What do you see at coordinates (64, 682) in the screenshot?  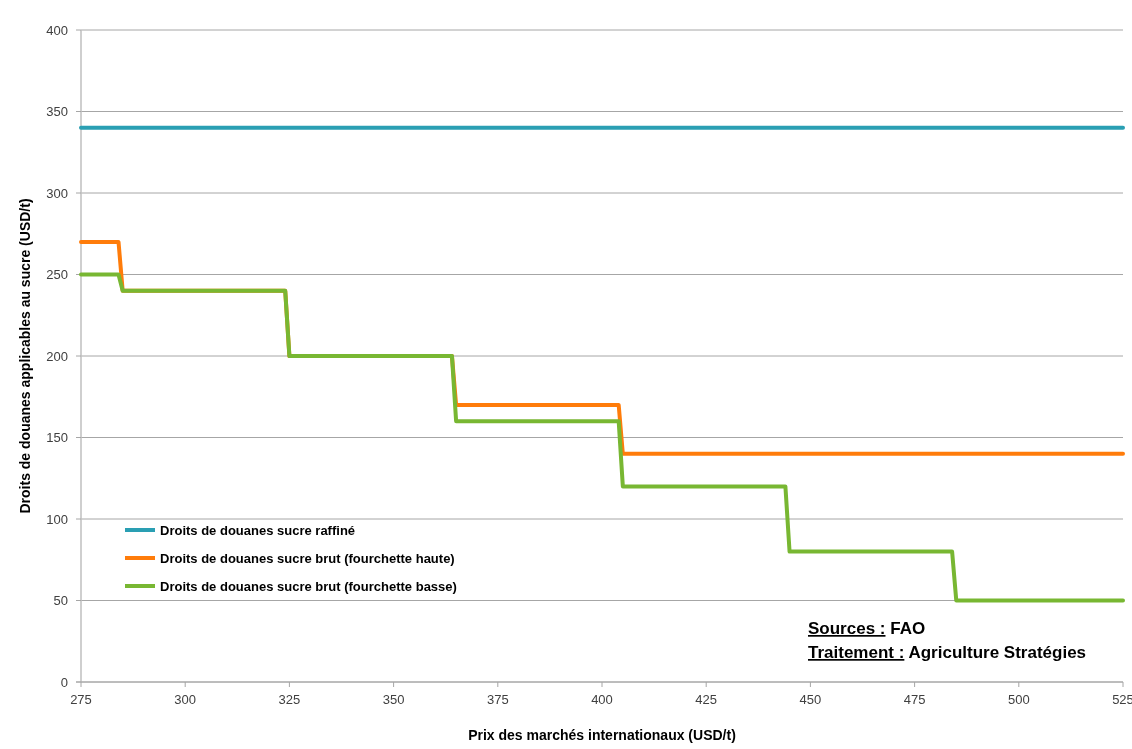 I see `y-tick-label: 0` at bounding box center [64, 682].